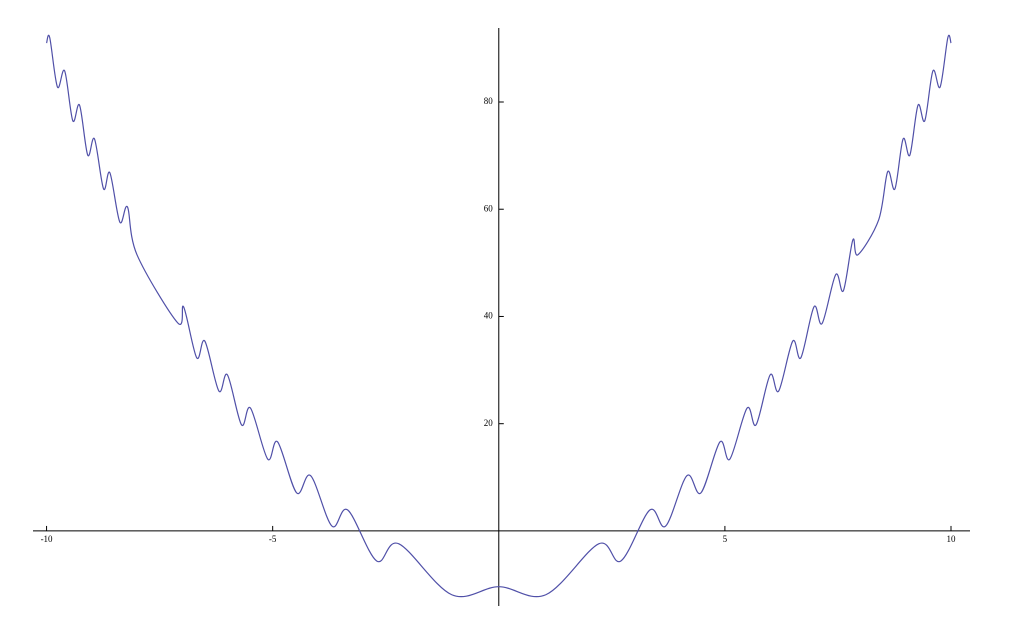  What do you see at coordinates (489, 101) in the screenshot?
I see `y-tick-label: 80` at bounding box center [489, 101].